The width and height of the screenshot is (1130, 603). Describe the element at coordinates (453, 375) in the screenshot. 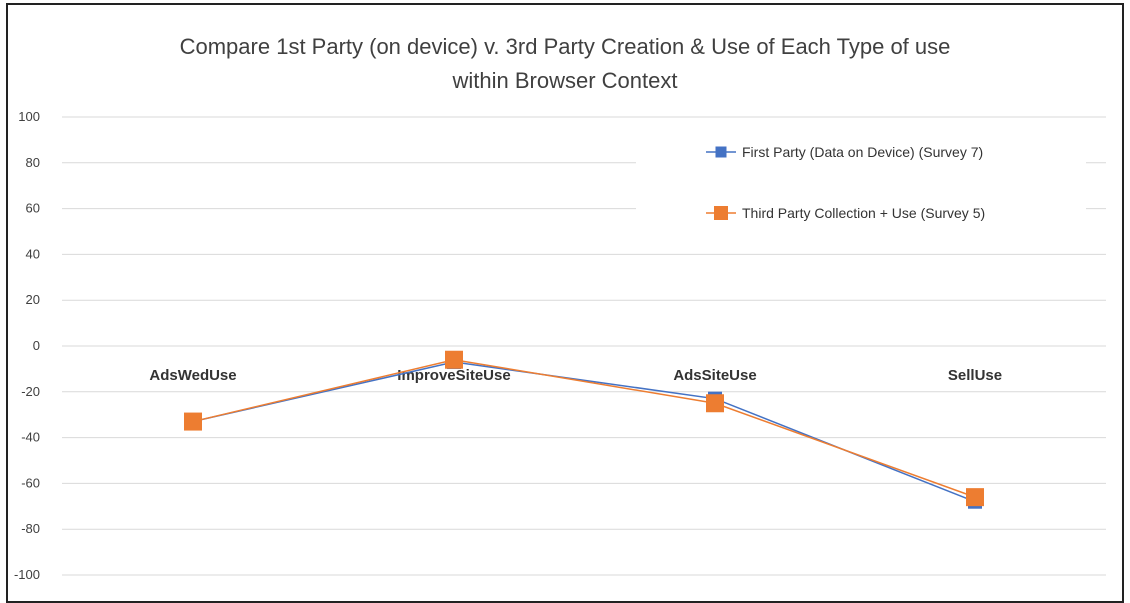

I see `category-label: ImproveSiteUse` at that location.